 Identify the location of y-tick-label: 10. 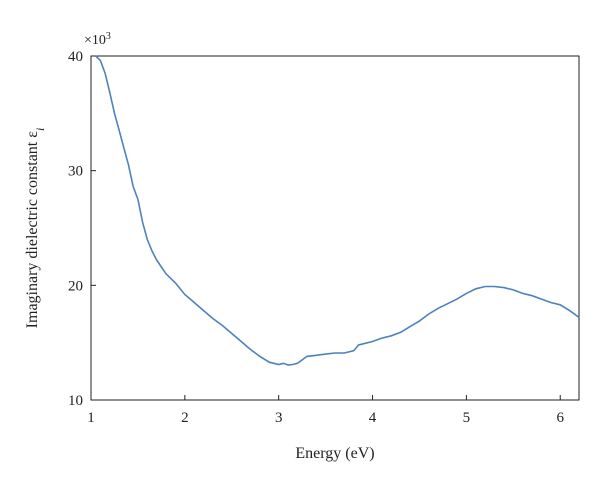
(75, 401).